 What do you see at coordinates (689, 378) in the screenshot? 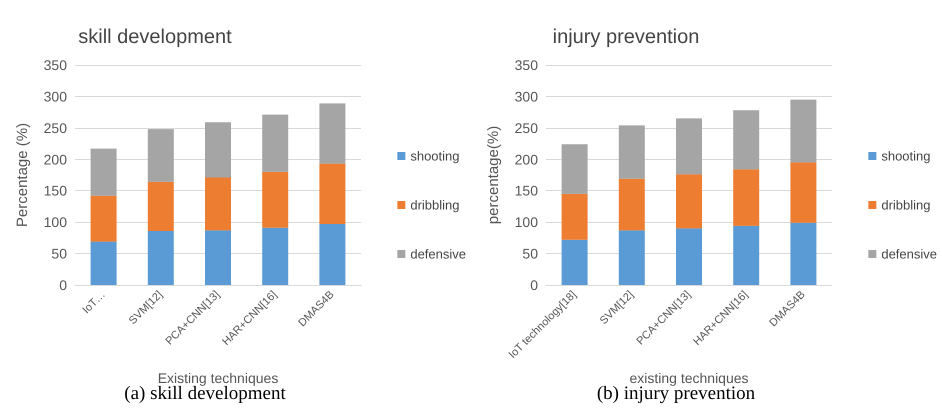
I see `x-axis-title: existing techniques` at bounding box center [689, 378].